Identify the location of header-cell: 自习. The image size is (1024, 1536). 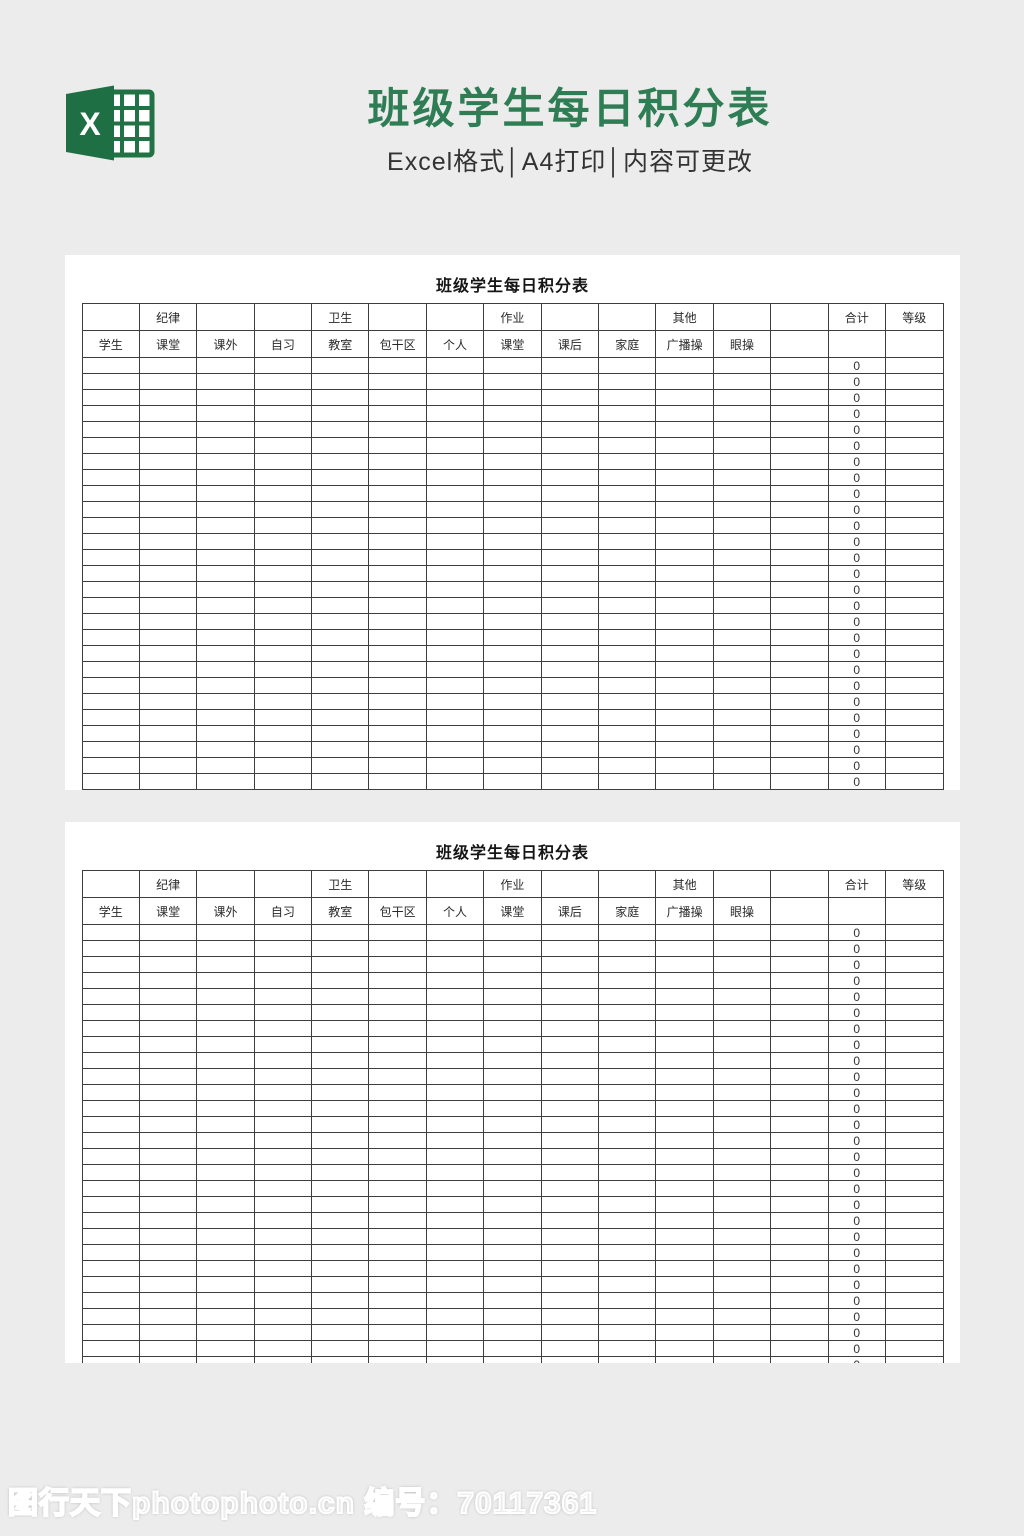
(283, 344).